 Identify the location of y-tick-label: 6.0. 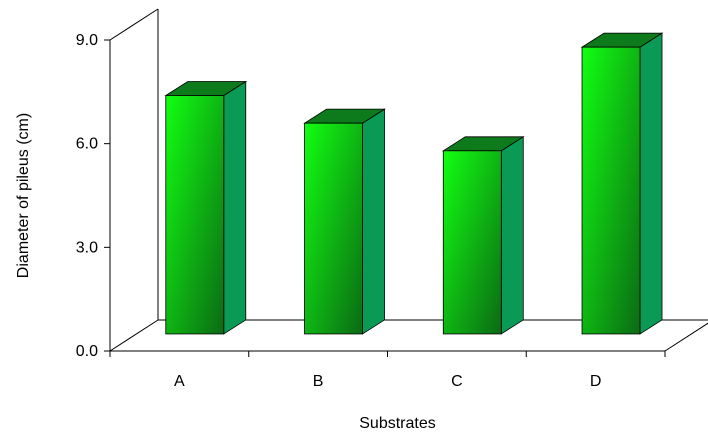
(87, 144).